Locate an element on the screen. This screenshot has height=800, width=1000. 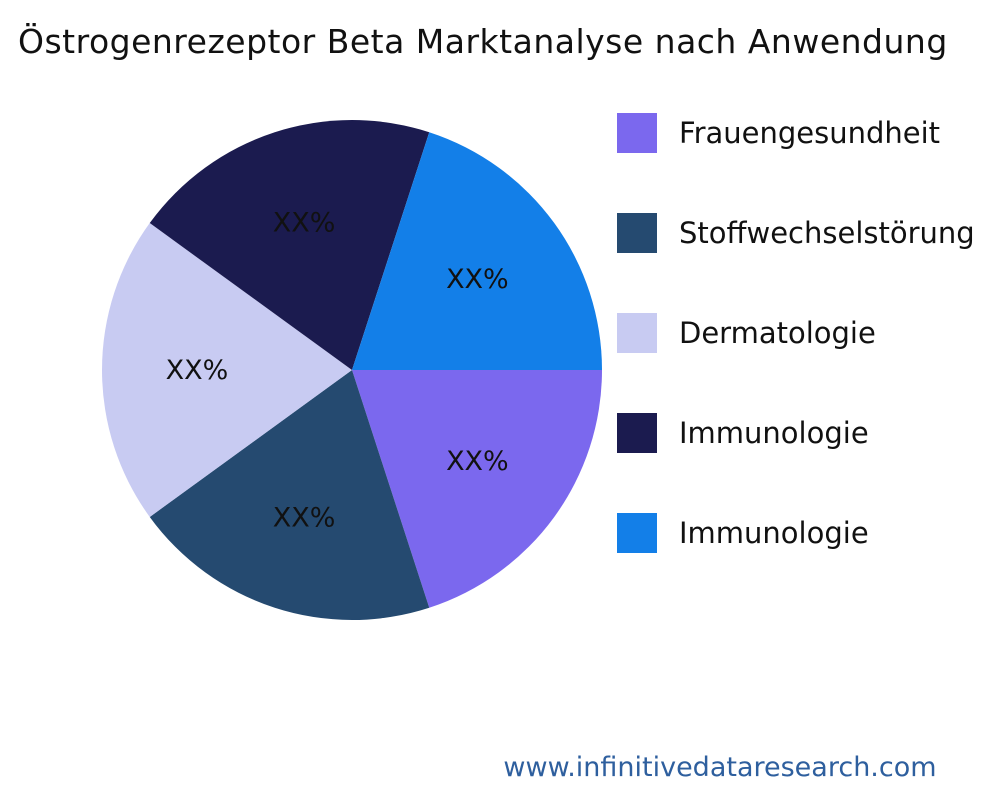
legend-item-2: Dermatologie is located at coordinates (796, 333).